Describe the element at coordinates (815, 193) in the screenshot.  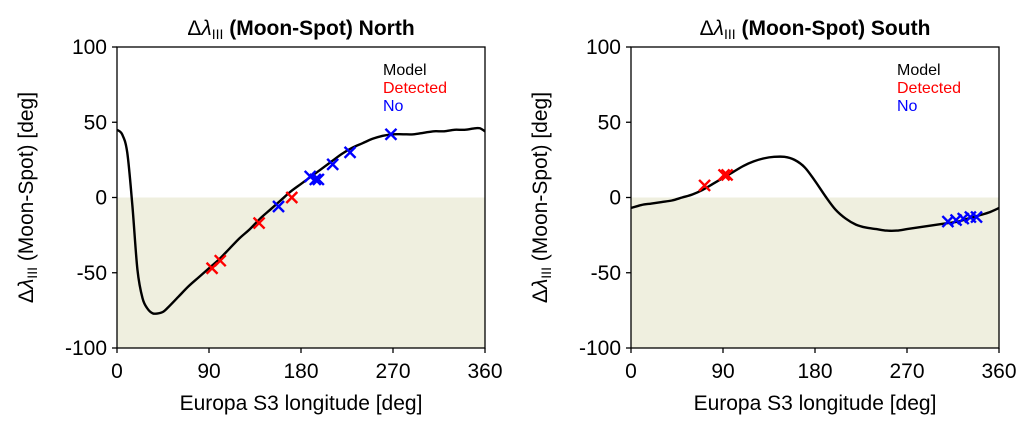
I see `model-line` at that location.